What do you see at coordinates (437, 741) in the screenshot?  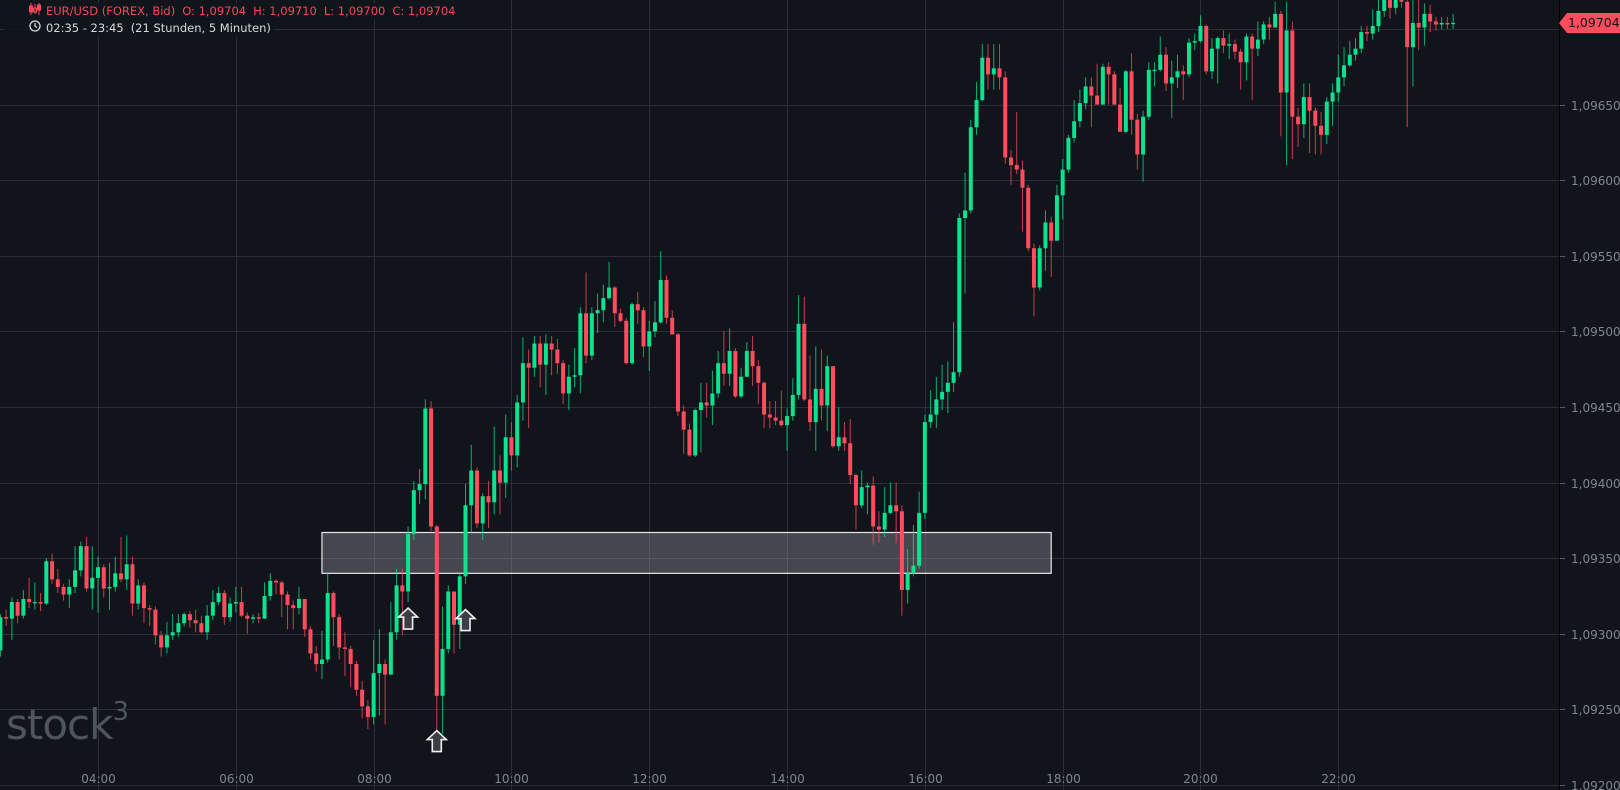 I see `up-arrow-marker` at bounding box center [437, 741].